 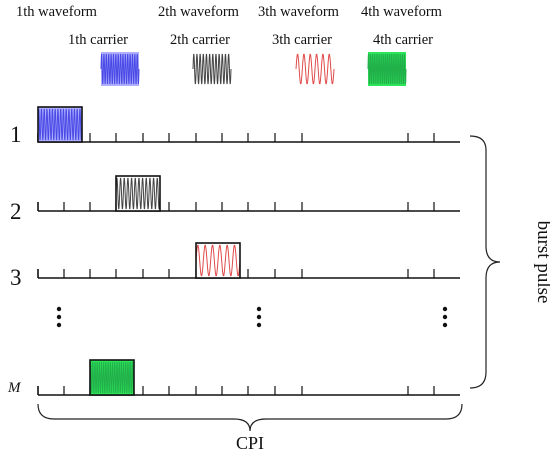 What do you see at coordinates (199, 12) in the screenshot?
I see `waveform-label-2: 2th waveform` at bounding box center [199, 12].